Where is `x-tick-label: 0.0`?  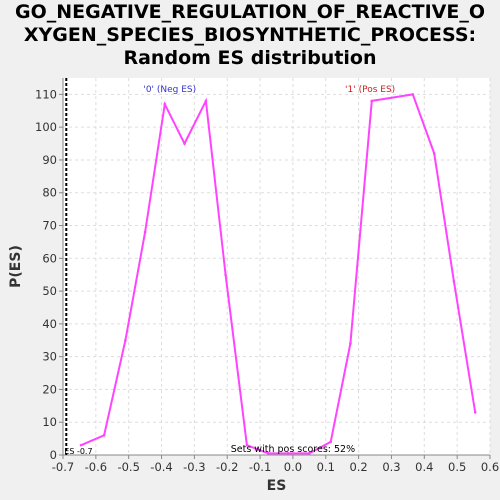
x-tick-label: 0.0 is located at coordinates (293, 467).